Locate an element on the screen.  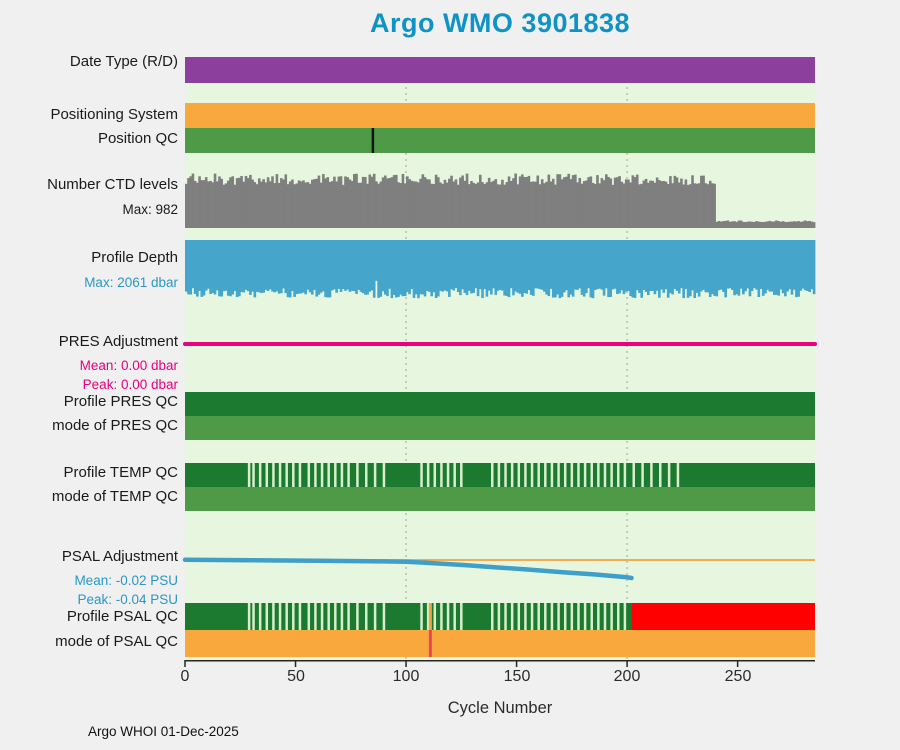
psal-adjustment-mean: Mean: -0.02 PSU is located at coordinates (126, 580).